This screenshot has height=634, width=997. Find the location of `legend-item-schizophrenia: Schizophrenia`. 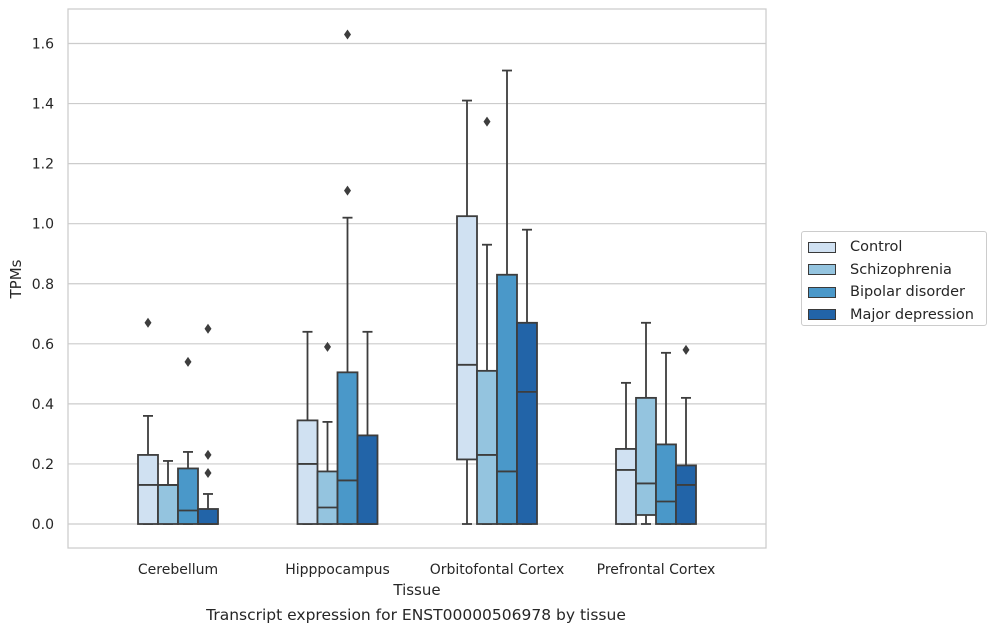

legend-item-schizophrenia: Schizophrenia is located at coordinates (897, 270).